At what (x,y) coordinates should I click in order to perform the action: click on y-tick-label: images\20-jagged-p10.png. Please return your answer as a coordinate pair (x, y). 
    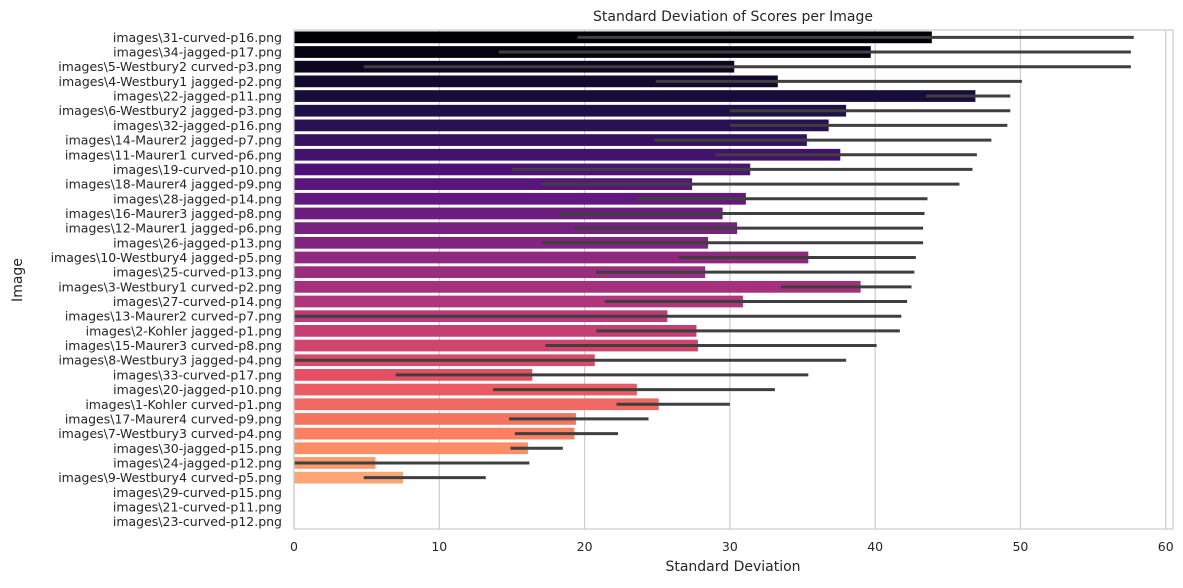
    Looking at the image, I should click on (197, 389).